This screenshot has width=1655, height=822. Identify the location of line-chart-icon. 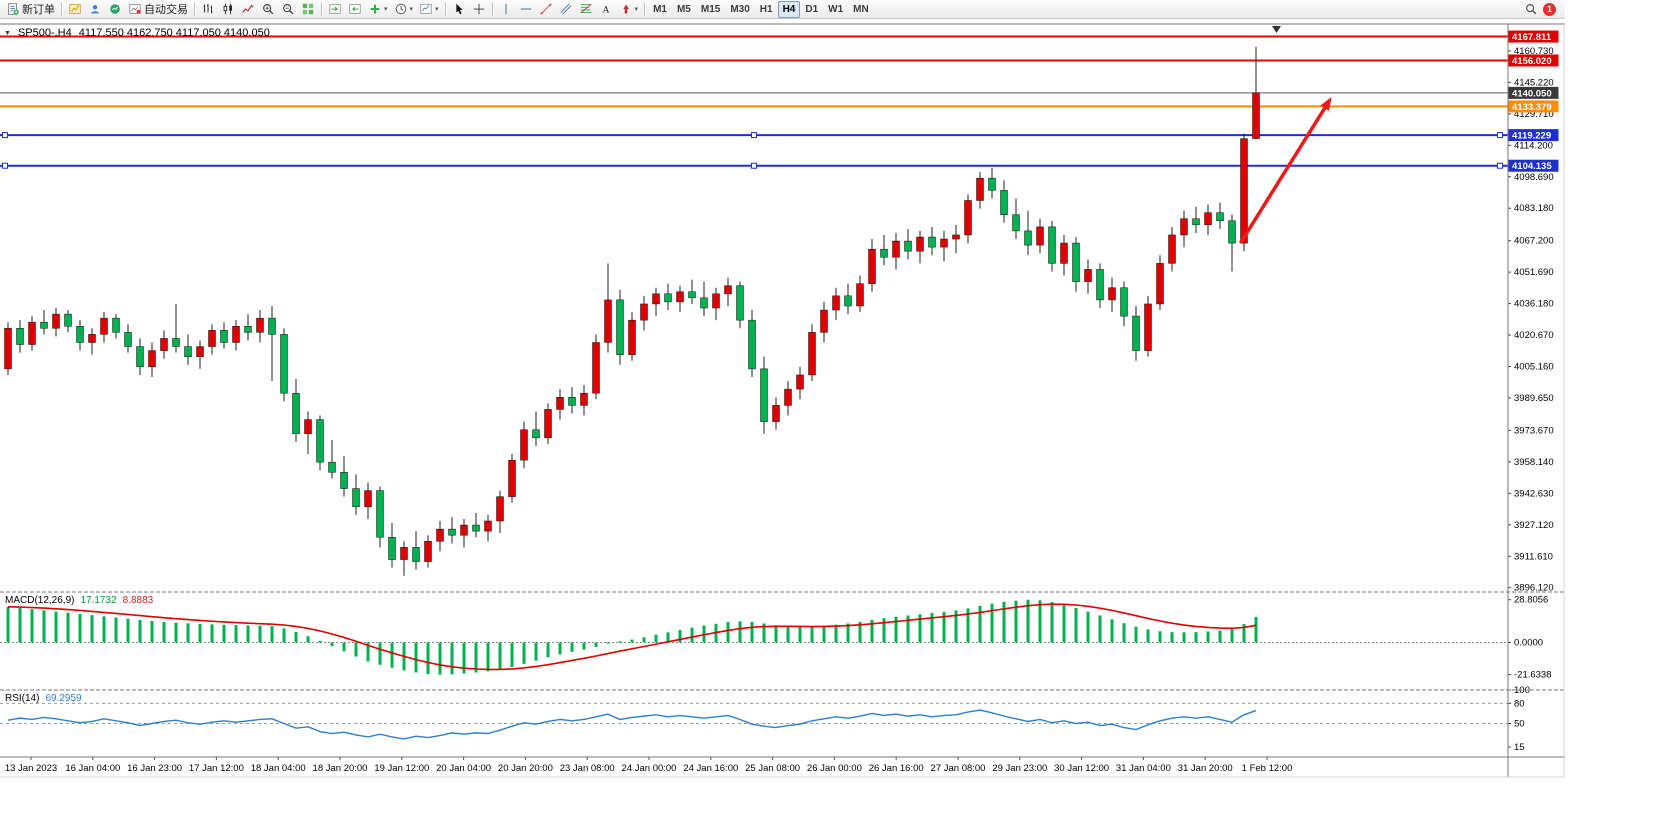
(248, 9).